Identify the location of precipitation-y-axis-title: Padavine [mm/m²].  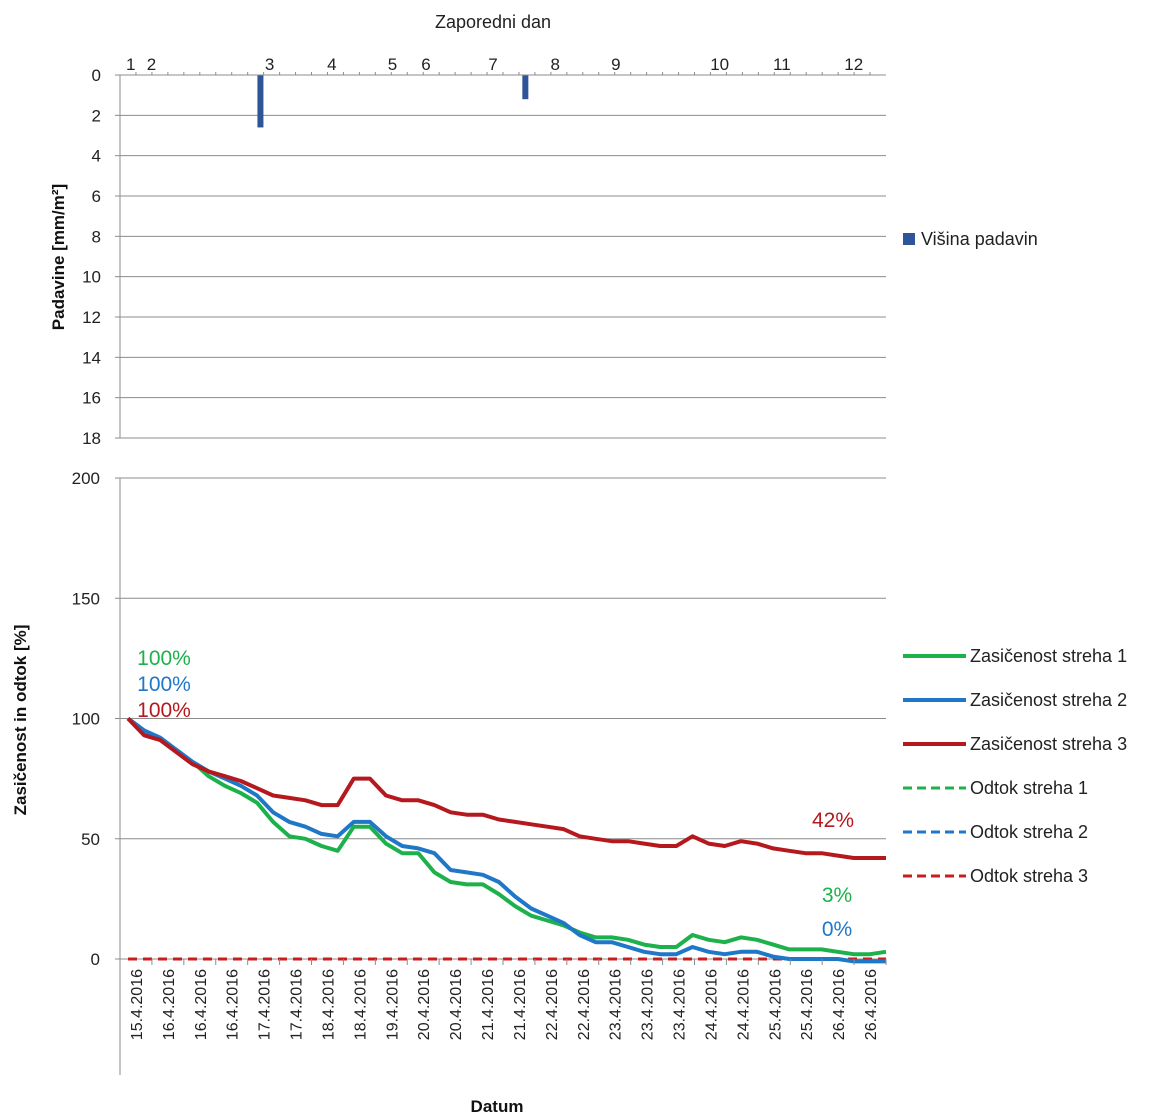
(58, 257).